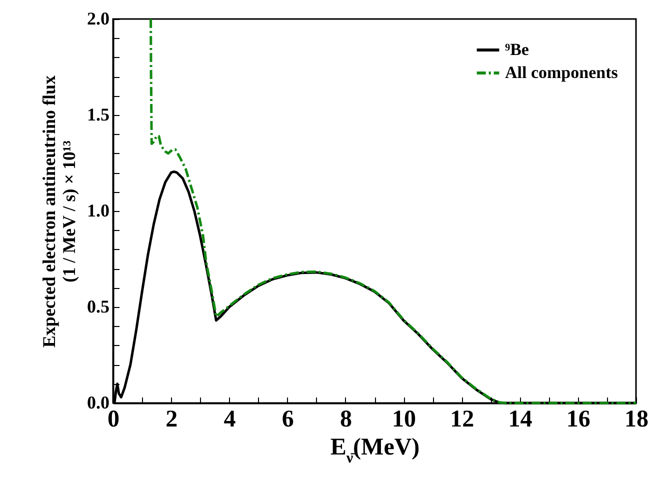 The image size is (655, 482). What do you see at coordinates (172, 419) in the screenshot?
I see `x-tick-label: 2` at bounding box center [172, 419].